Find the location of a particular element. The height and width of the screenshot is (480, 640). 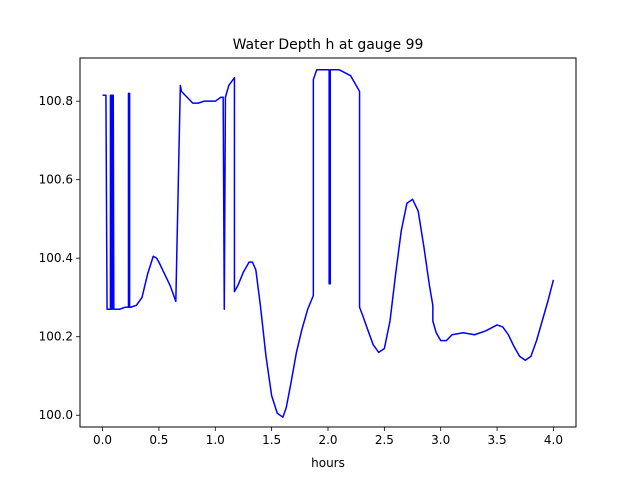

x-tick-label: 2.5 is located at coordinates (384, 440).